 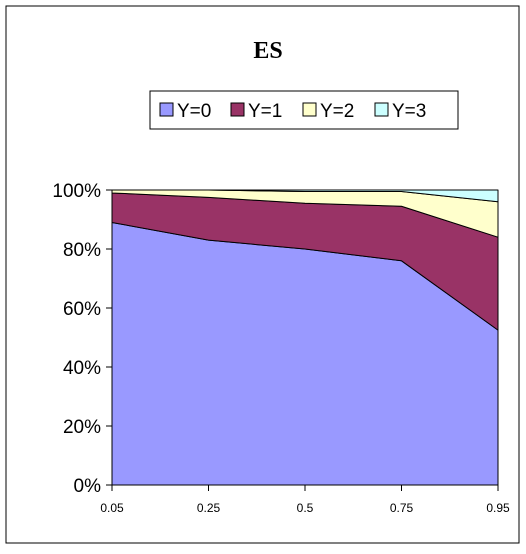 I want to click on x-tick-label: 0.05, so click(x=112, y=508).